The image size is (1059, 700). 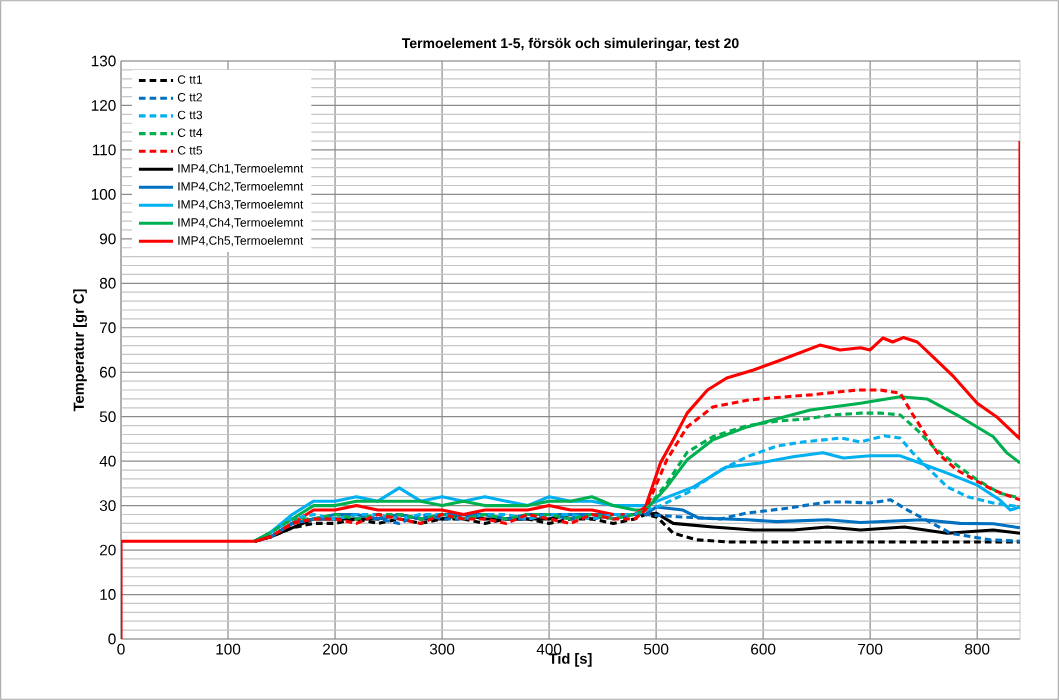 What do you see at coordinates (108, 550) in the screenshot?
I see `y-tick-label: 20` at bounding box center [108, 550].